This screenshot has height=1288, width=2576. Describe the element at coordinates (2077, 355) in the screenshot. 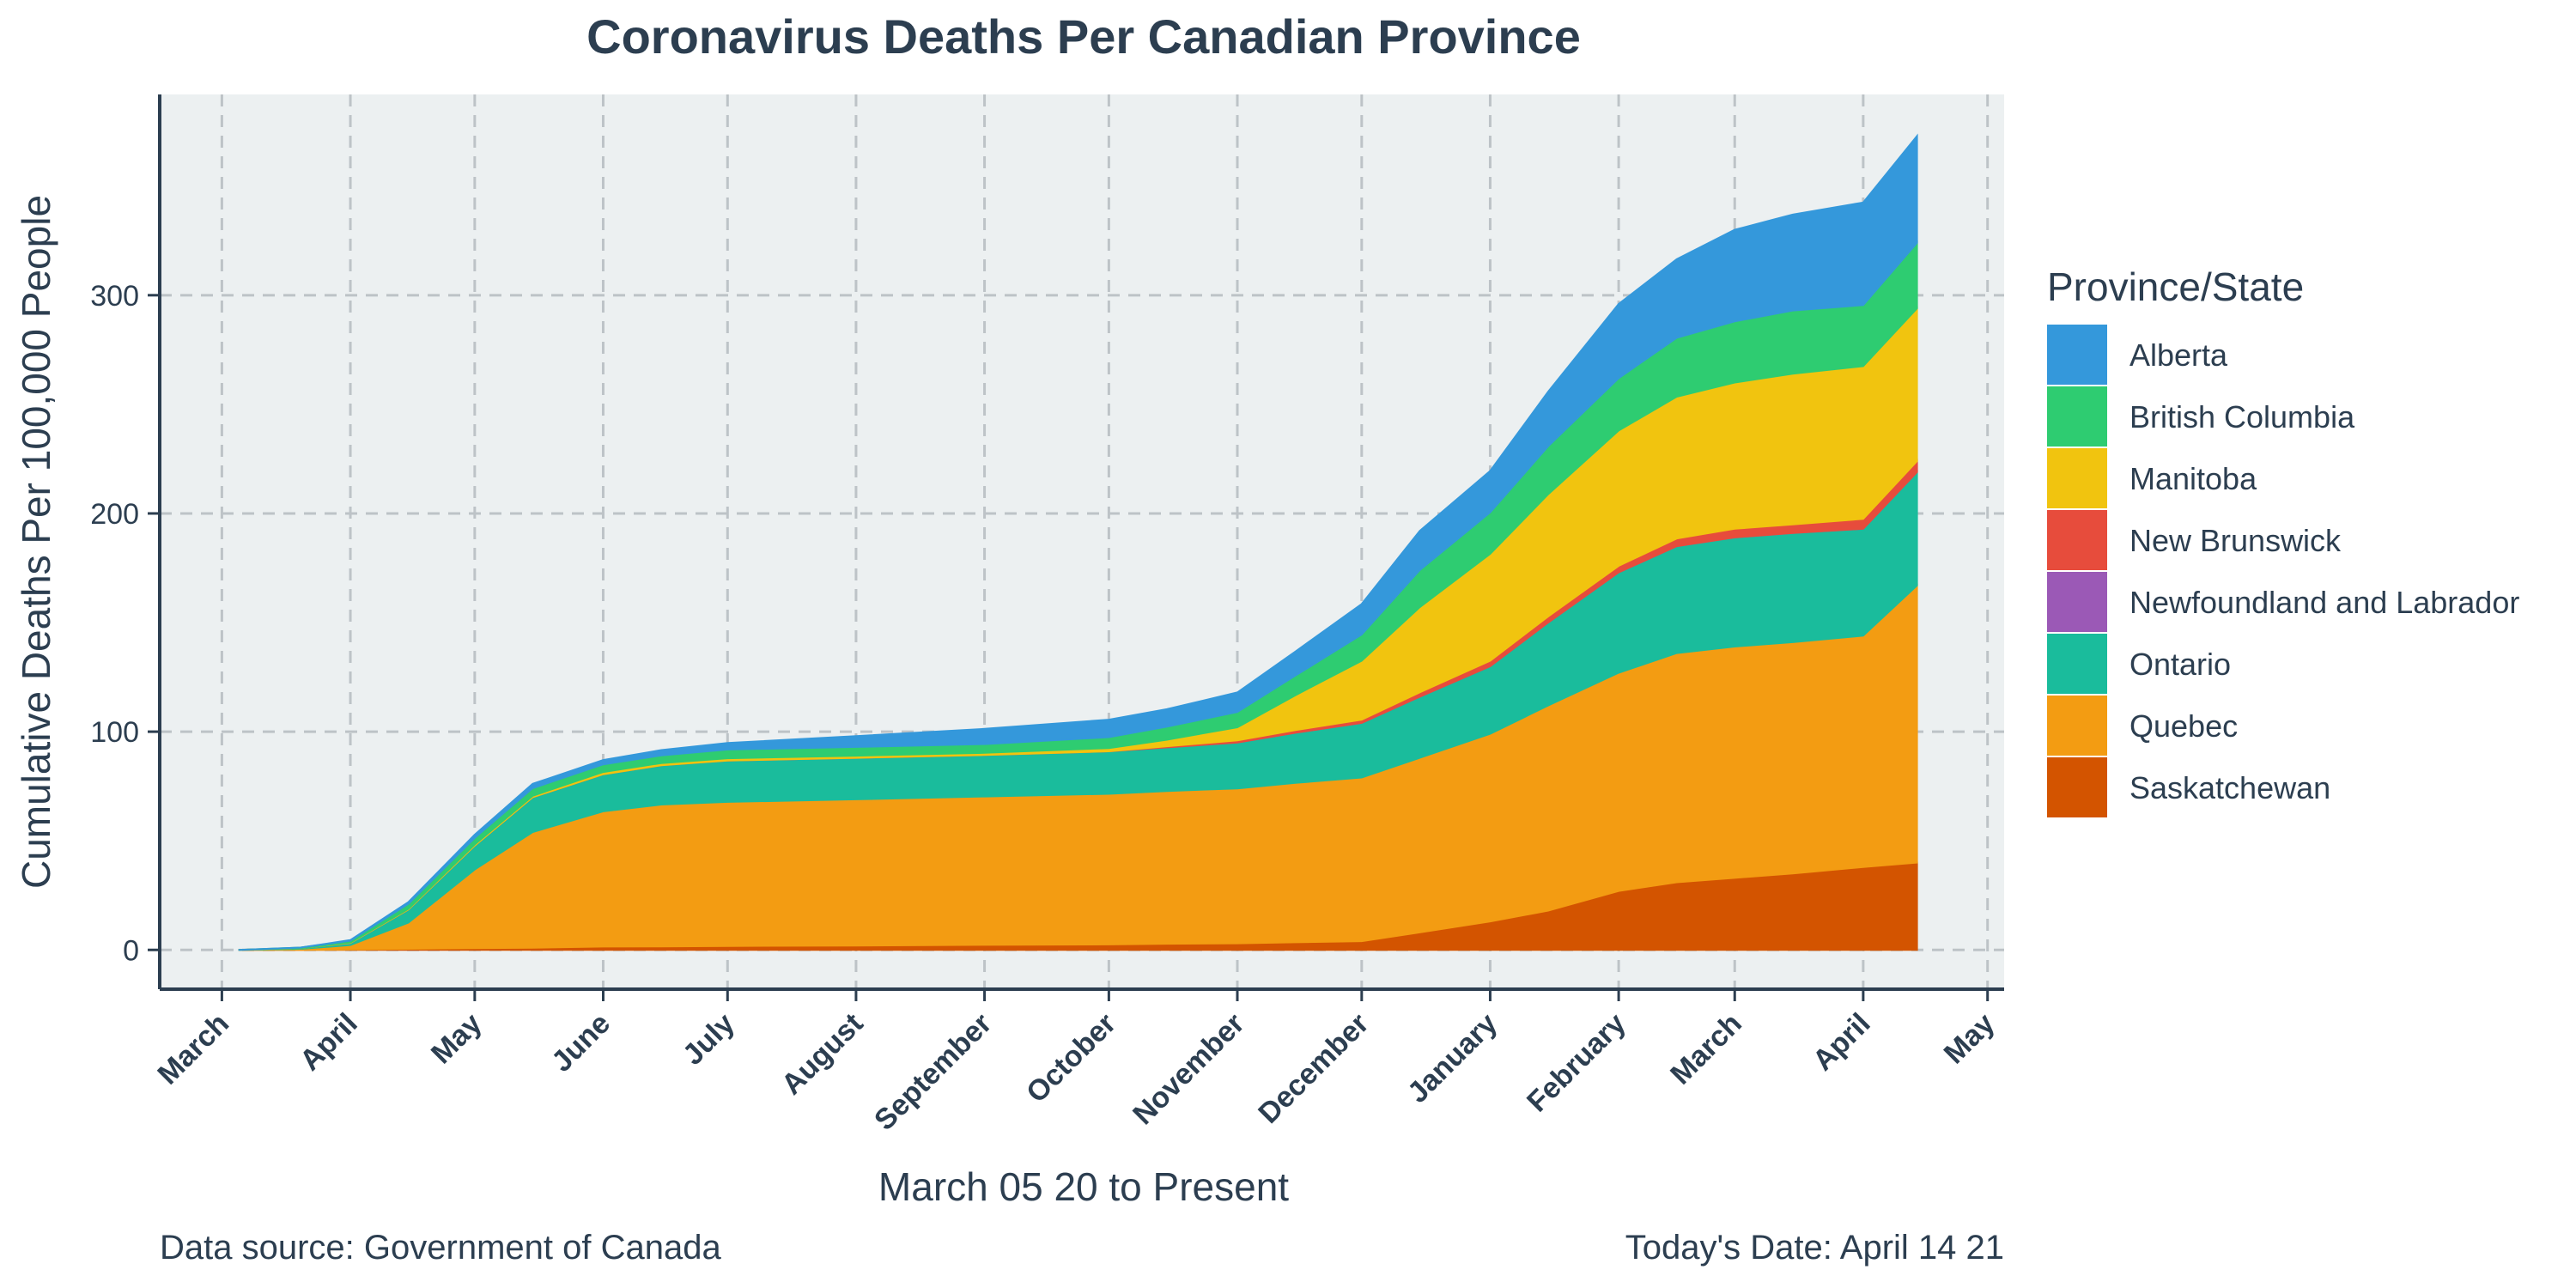

I see `legend-swatch-alberta` at that location.